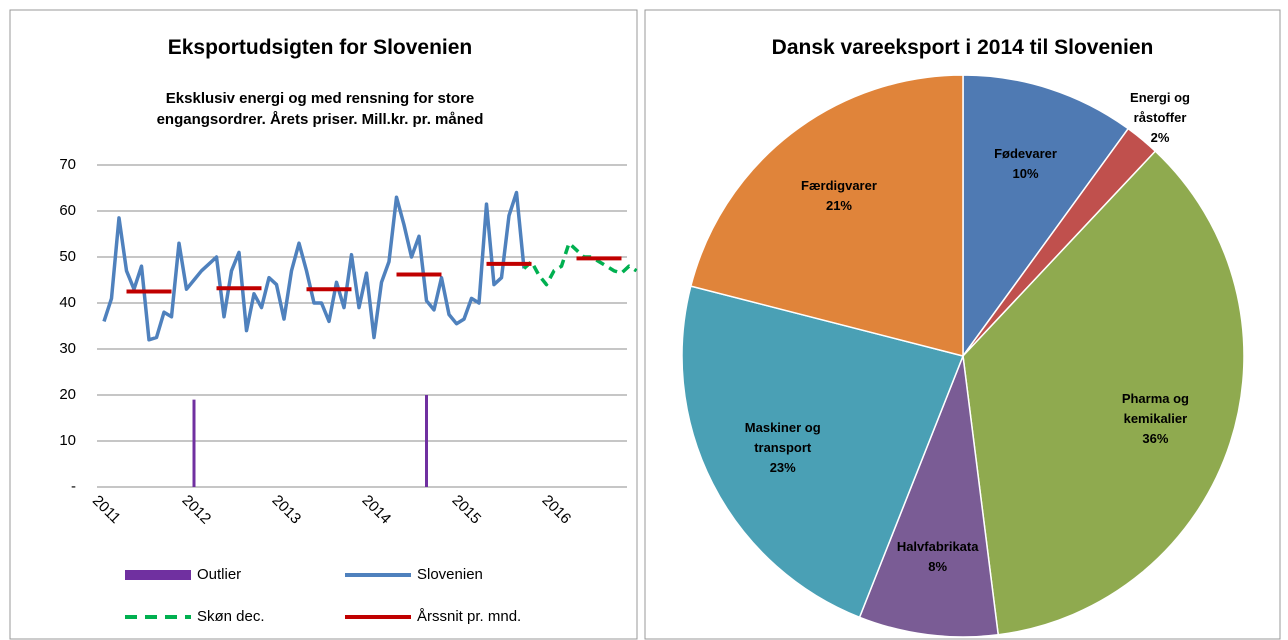 Image resolution: width=1288 pixels, height=640 pixels. Describe the element at coordinates (287, 510) in the screenshot. I see `x-tick-label: 2013` at that location.